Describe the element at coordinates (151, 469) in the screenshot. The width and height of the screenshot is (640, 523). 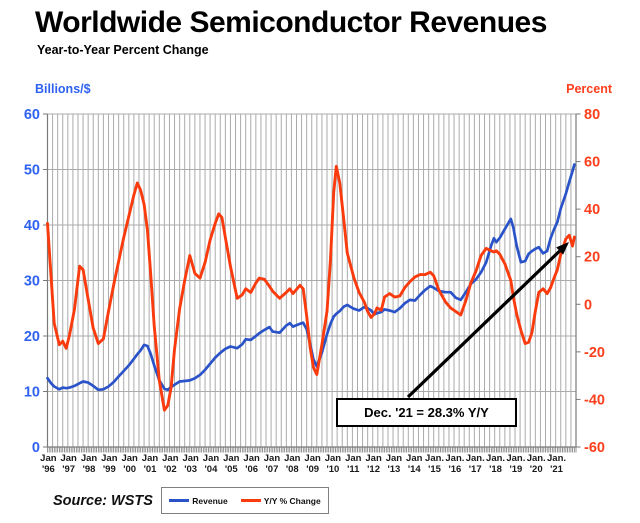
I see `svg-text: '01` at that location.